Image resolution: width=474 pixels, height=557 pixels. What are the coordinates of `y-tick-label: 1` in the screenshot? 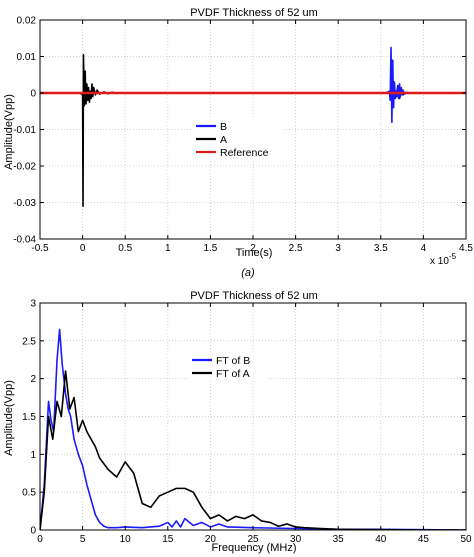 It's located at (33, 455).